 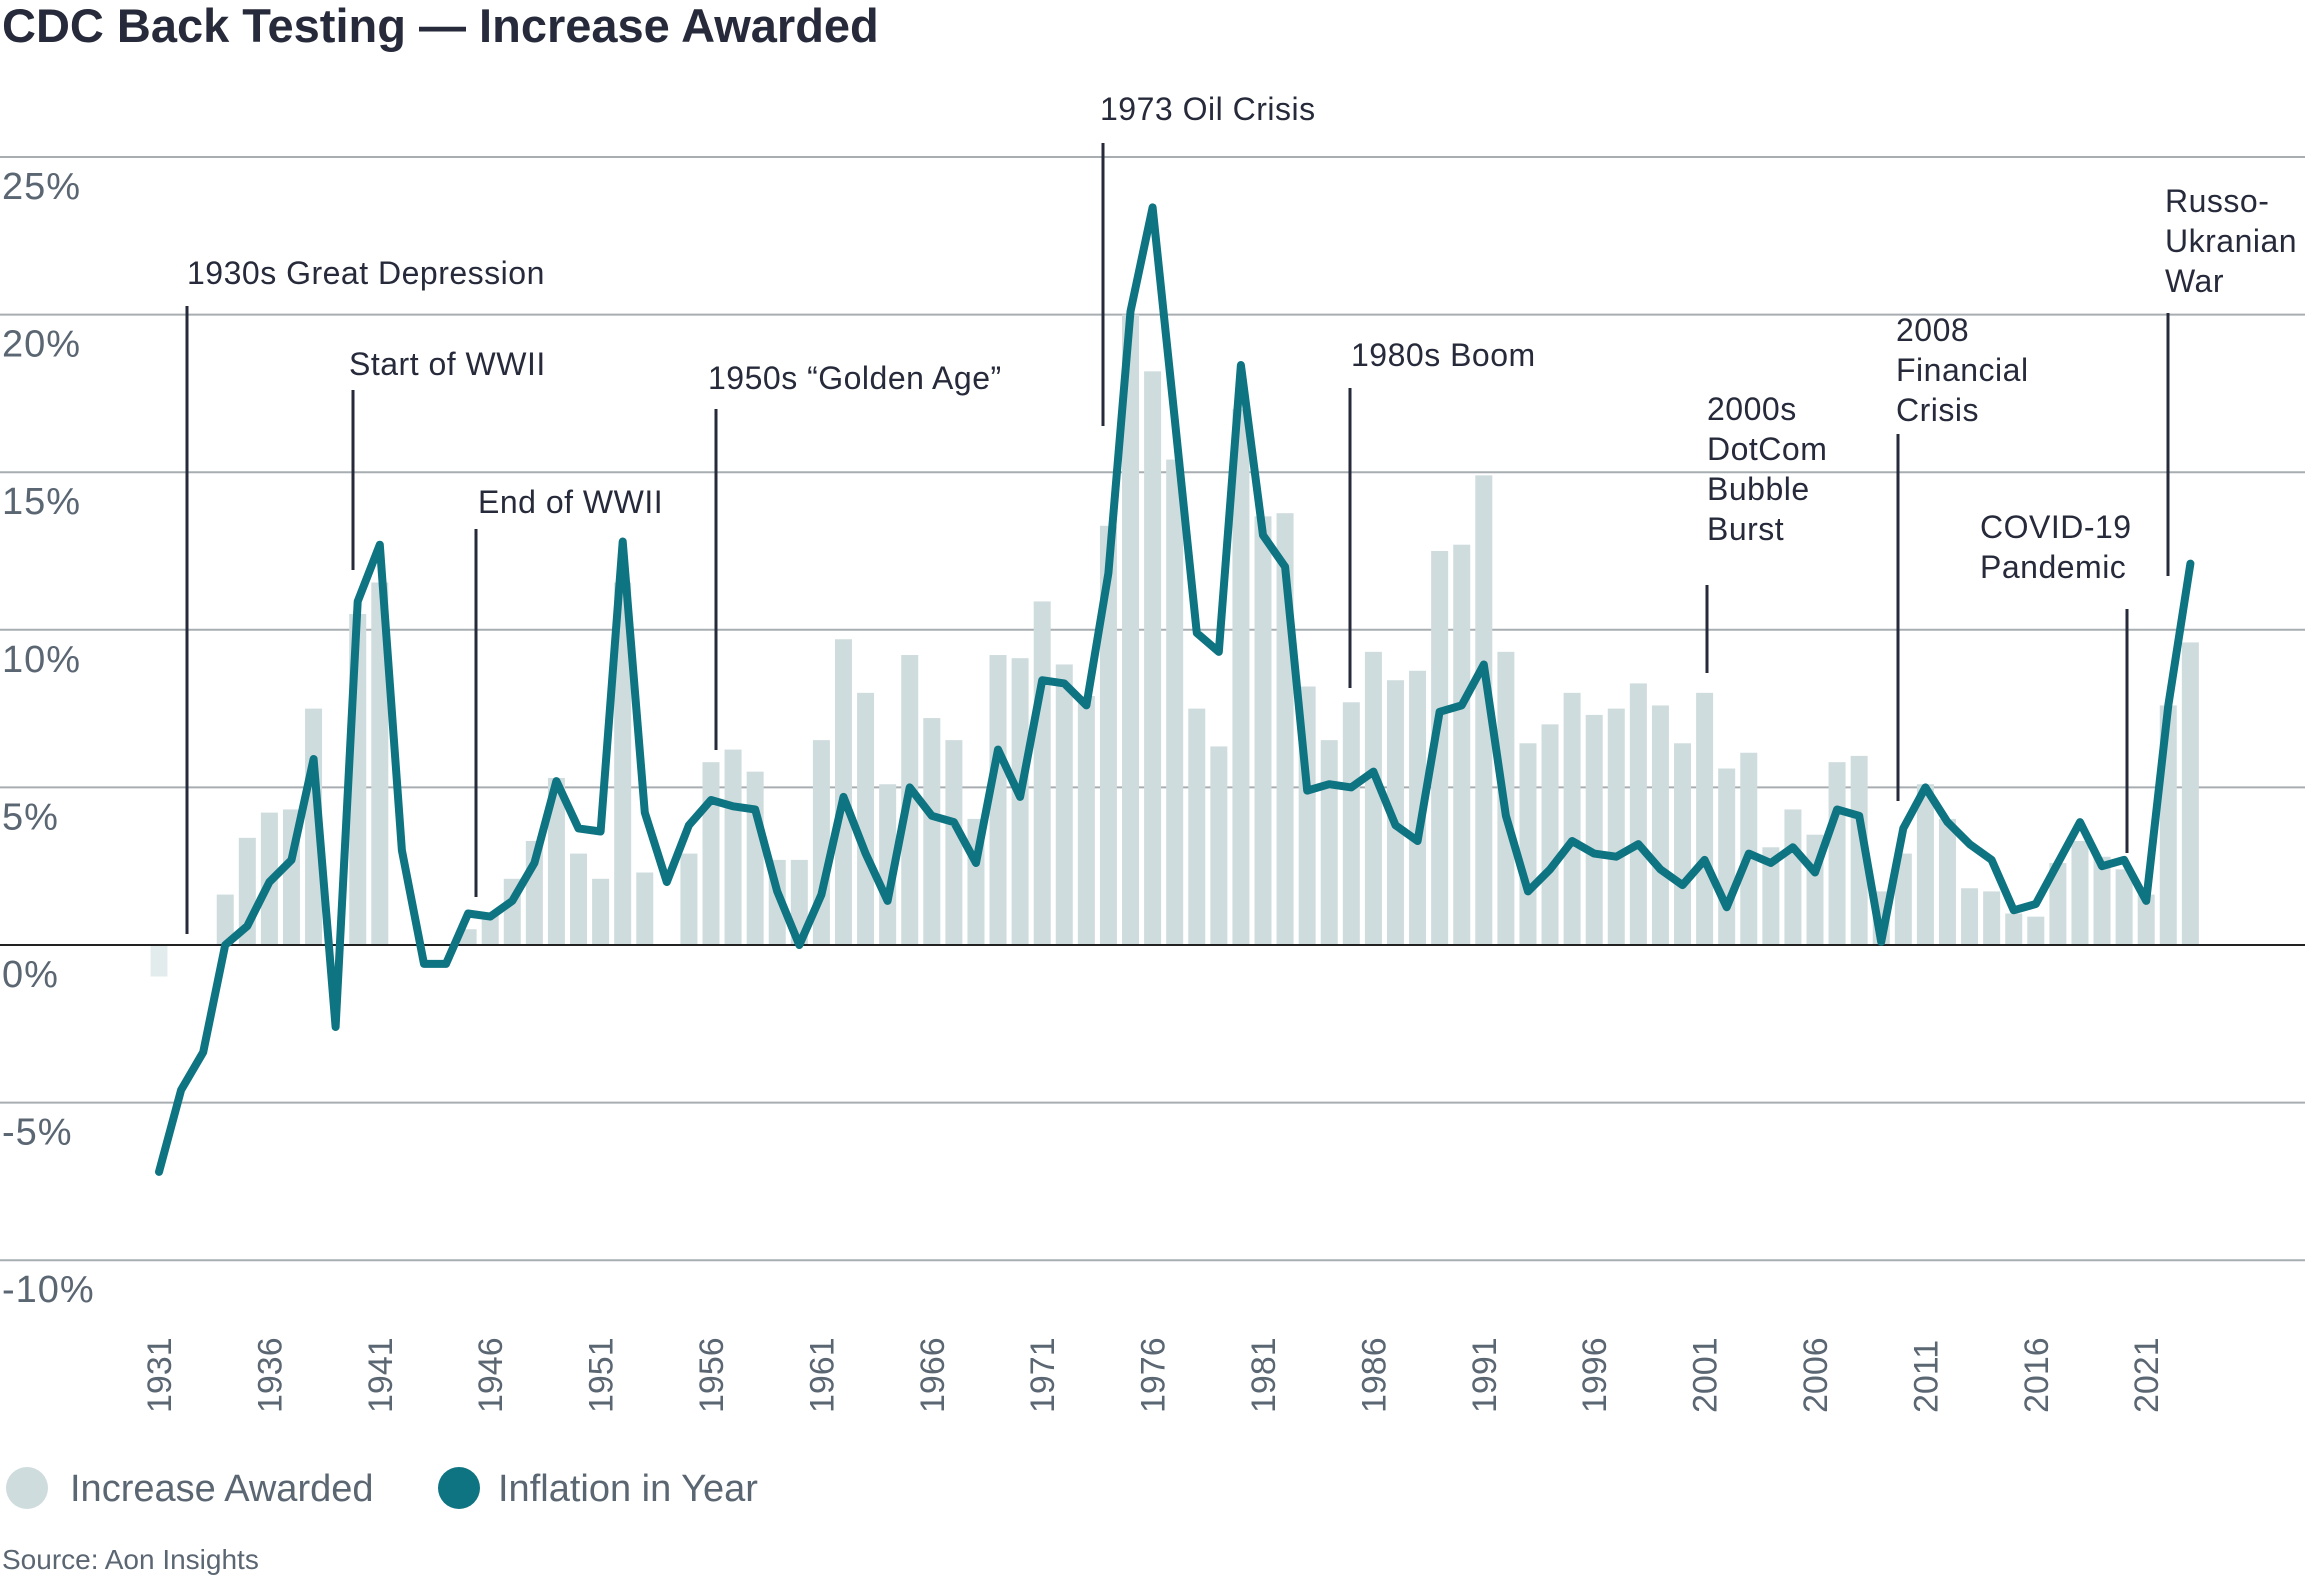 What do you see at coordinates (1086, 820) in the screenshot?
I see `bar-1973` at bounding box center [1086, 820].